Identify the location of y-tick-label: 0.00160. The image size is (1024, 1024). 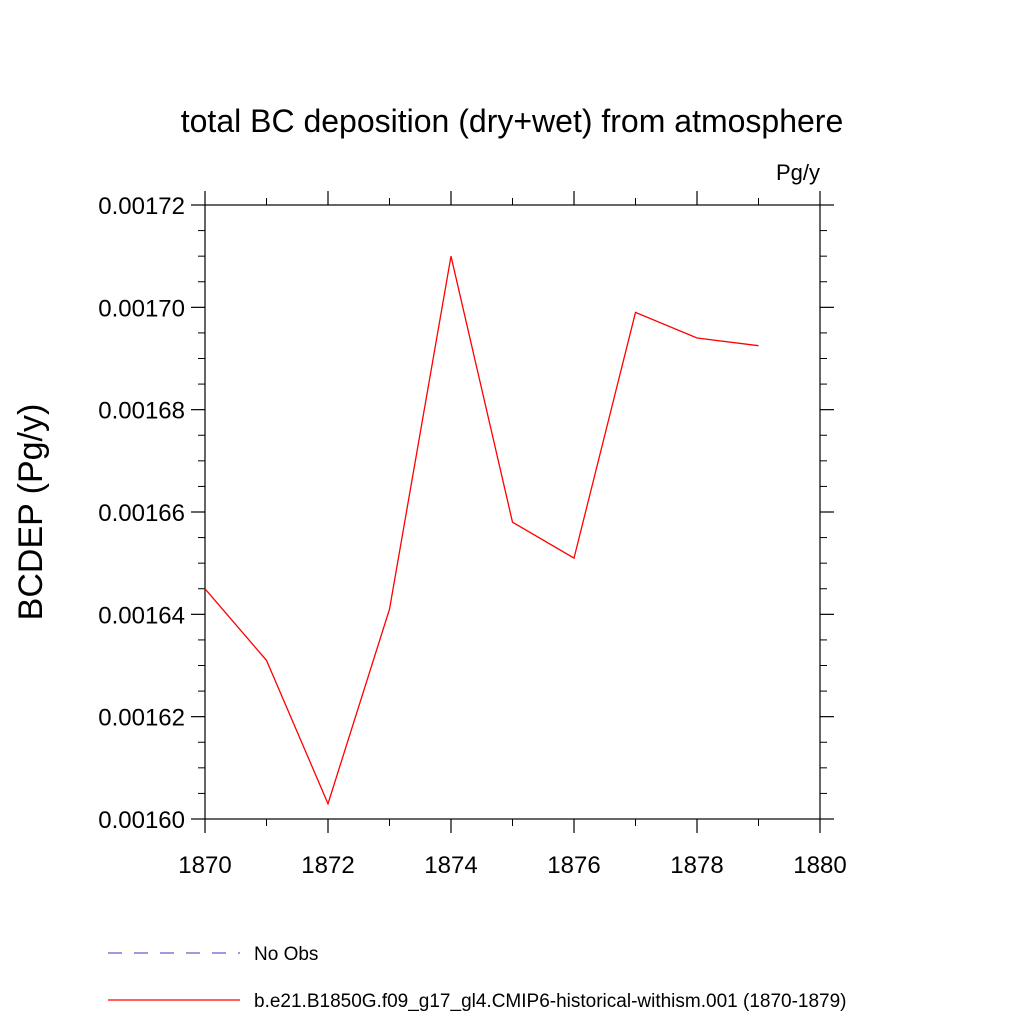
(141, 820).